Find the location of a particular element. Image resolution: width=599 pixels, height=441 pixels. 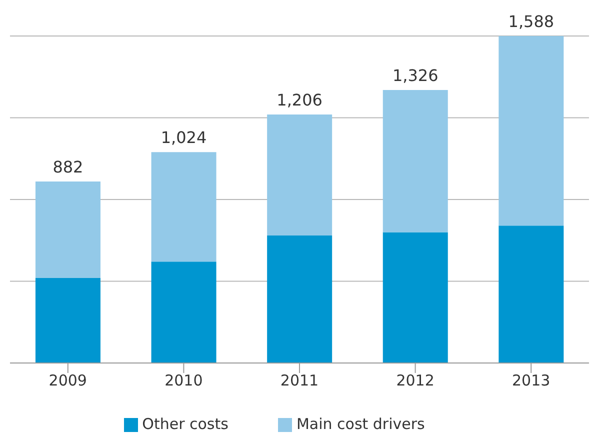

x-tick-label: 2009 is located at coordinates (67, 381).